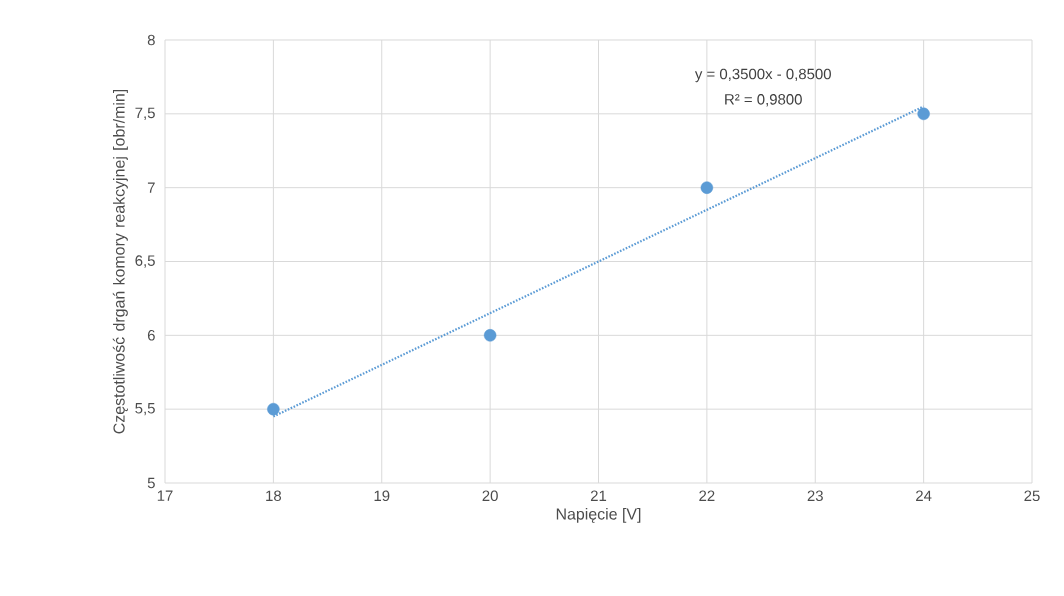 The image size is (1064, 596). What do you see at coordinates (151, 187) in the screenshot?
I see `y-tick-label: 7` at bounding box center [151, 187].